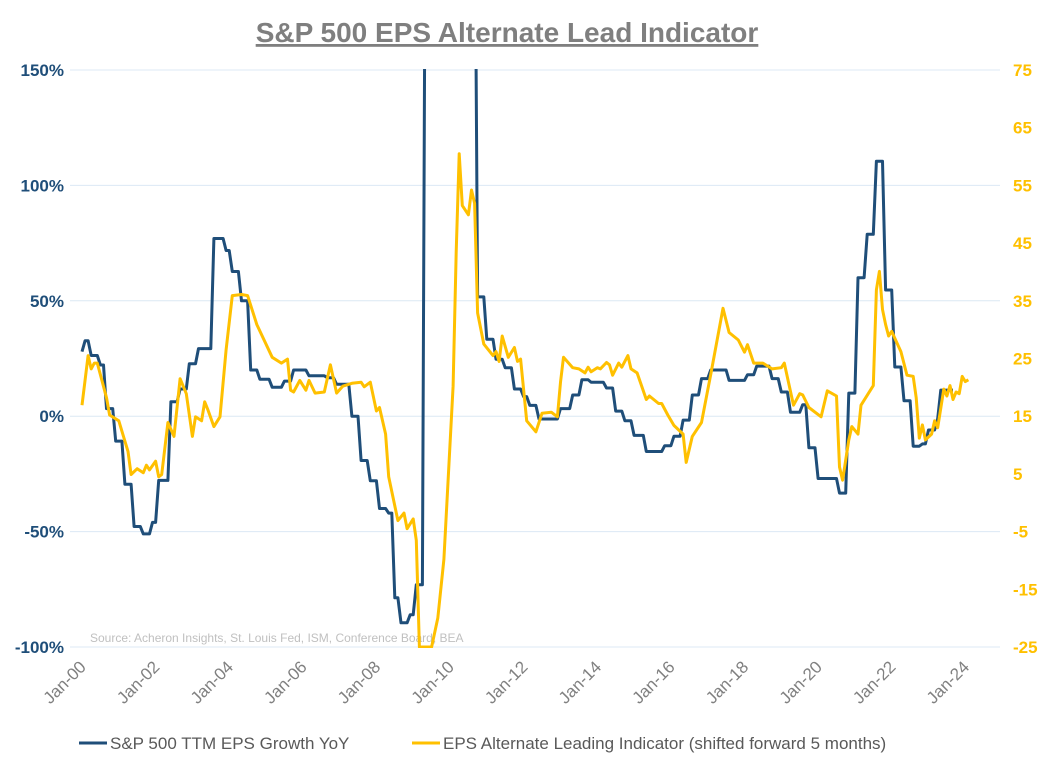 The width and height of the screenshot is (1051, 774). Describe the element at coordinates (1022, 243) in the screenshot. I see `right-axis-tick-label: 45` at that location.